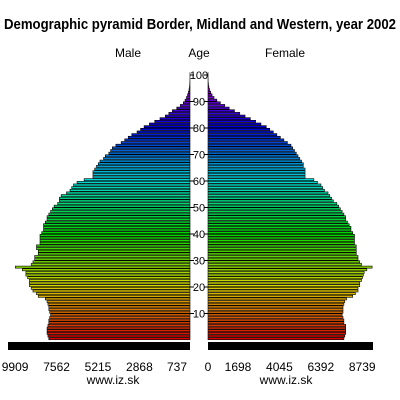 This screenshot has width=400, height=400. Describe the element at coordinates (139, 367) in the screenshot. I see `male-tick-label: 2868` at that location.